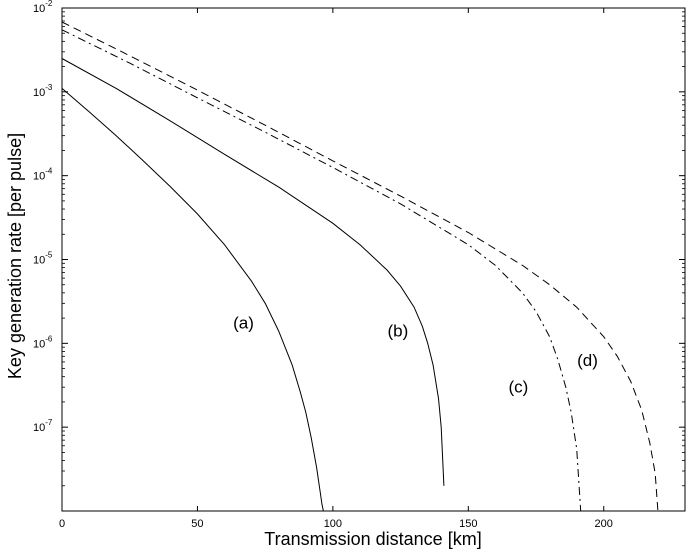  Describe the element at coordinates (243, 323) in the screenshot. I see `curve-label: (a)` at that location.